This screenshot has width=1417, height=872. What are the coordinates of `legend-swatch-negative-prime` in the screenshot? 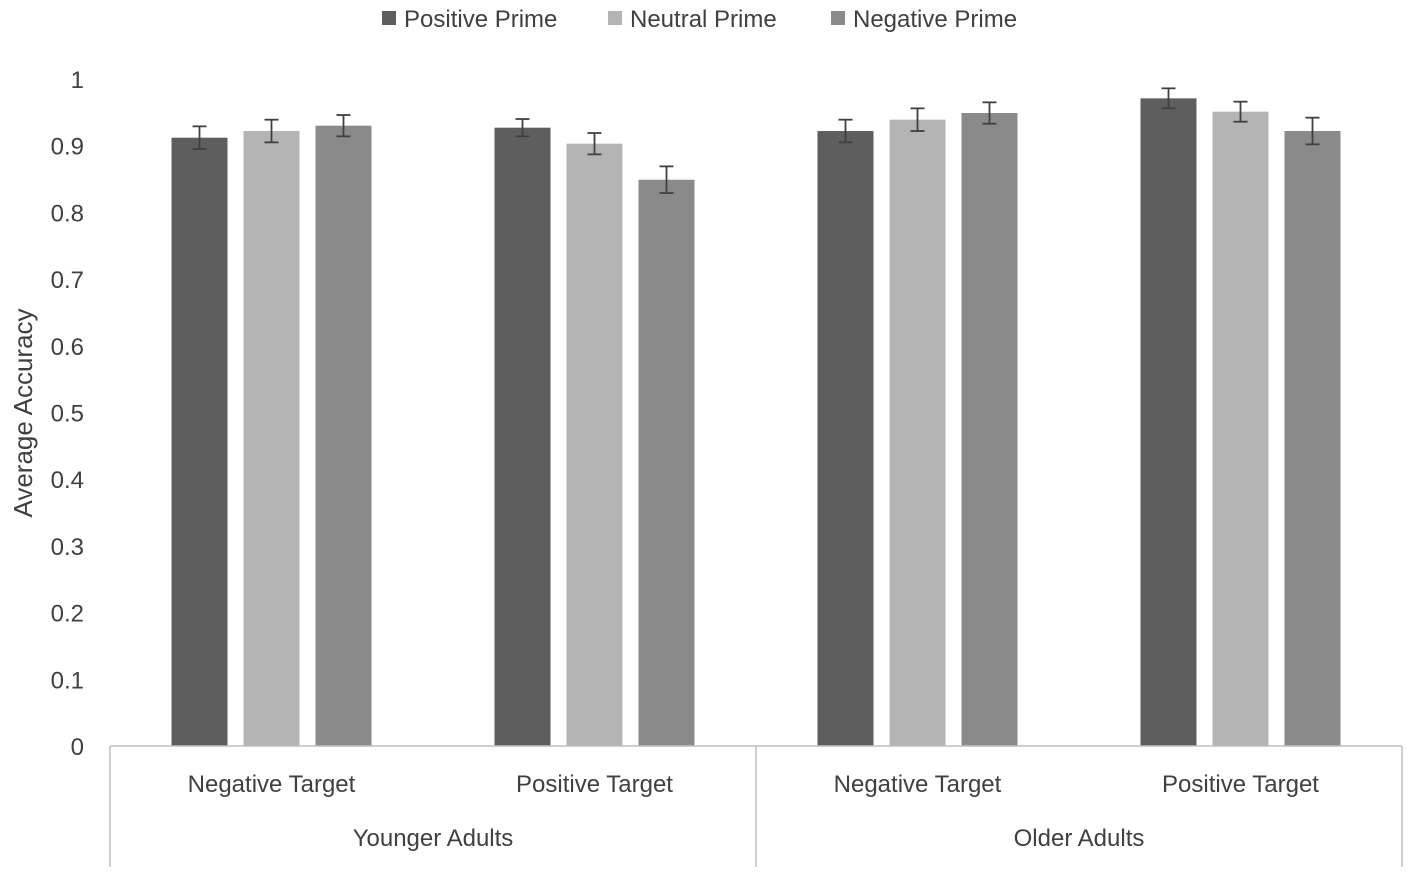 It's located at (838, 18).